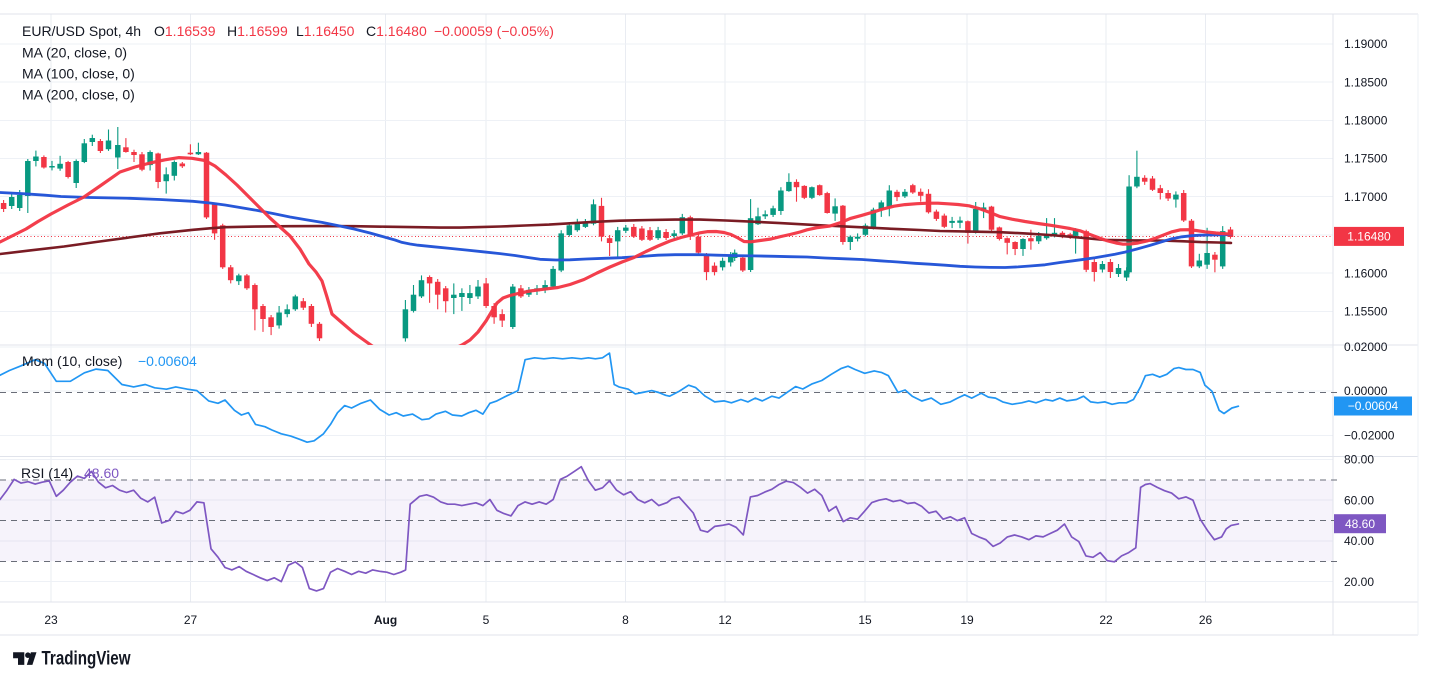 Image resolution: width=1429 pixels, height=686 pixels. I want to click on svg-text: MA (20, close, 0), so click(74, 53).